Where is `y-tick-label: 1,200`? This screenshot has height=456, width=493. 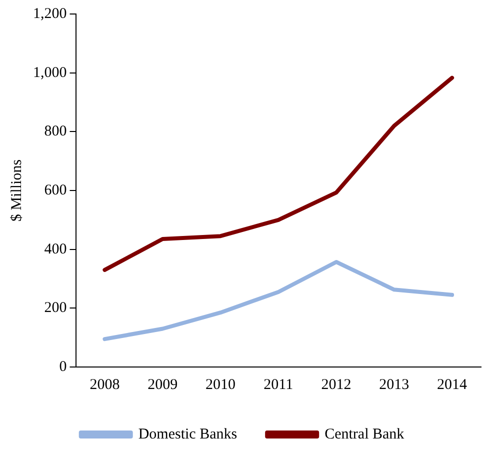
y-tick-label: 1,200 is located at coordinates (50, 14).